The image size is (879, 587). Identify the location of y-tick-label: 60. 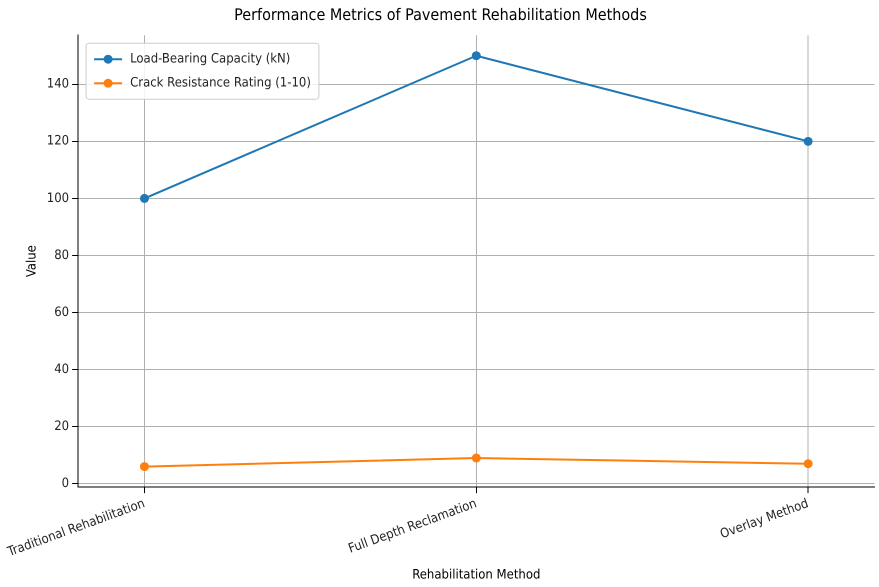
(62, 312).